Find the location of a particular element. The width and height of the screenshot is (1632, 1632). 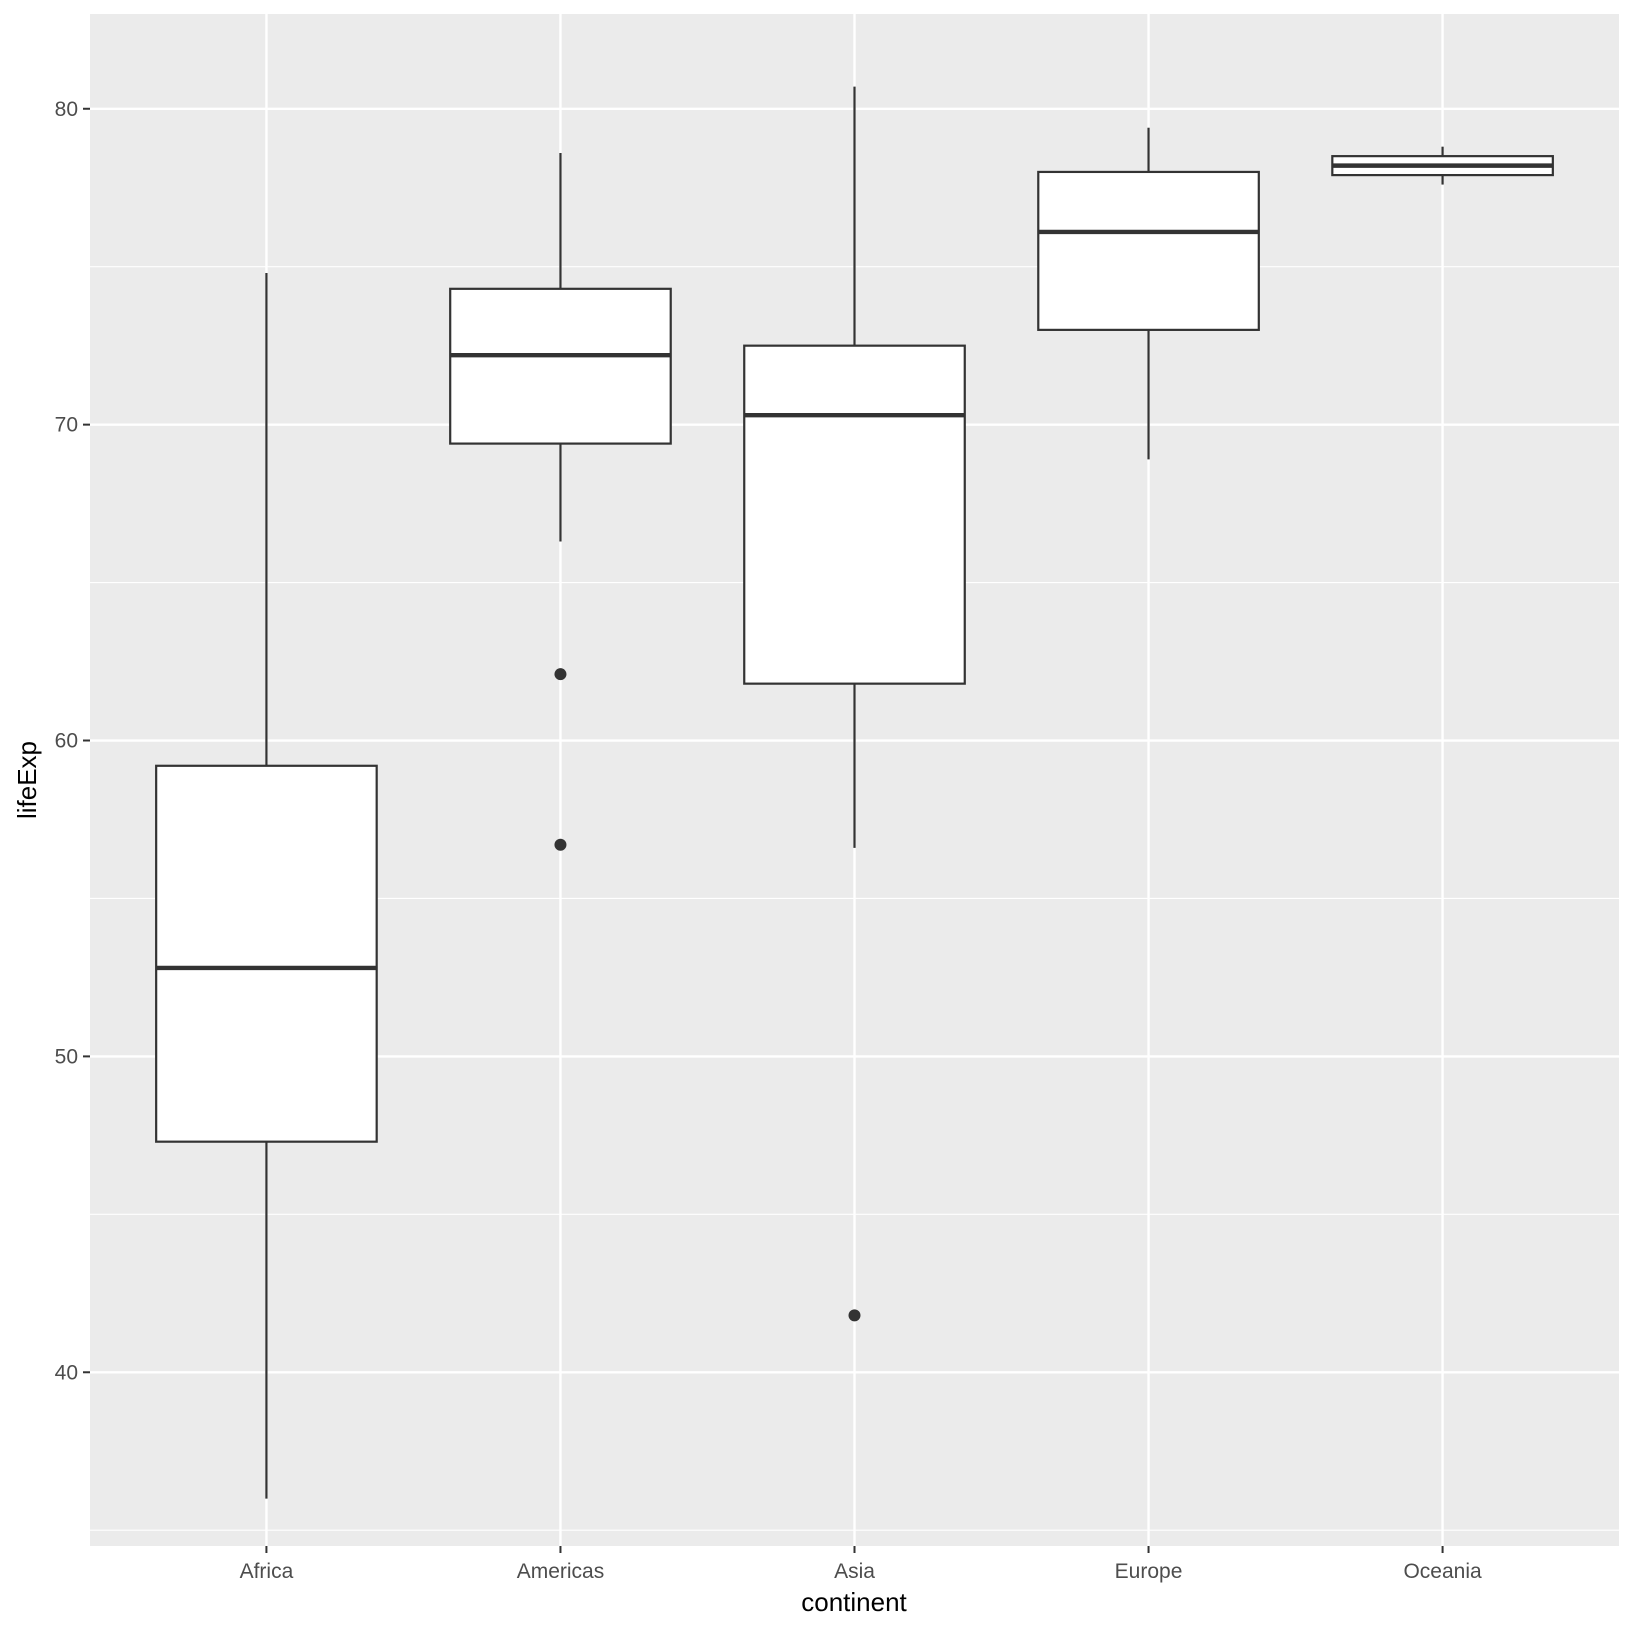

box-americas is located at coordinates (560, 501).